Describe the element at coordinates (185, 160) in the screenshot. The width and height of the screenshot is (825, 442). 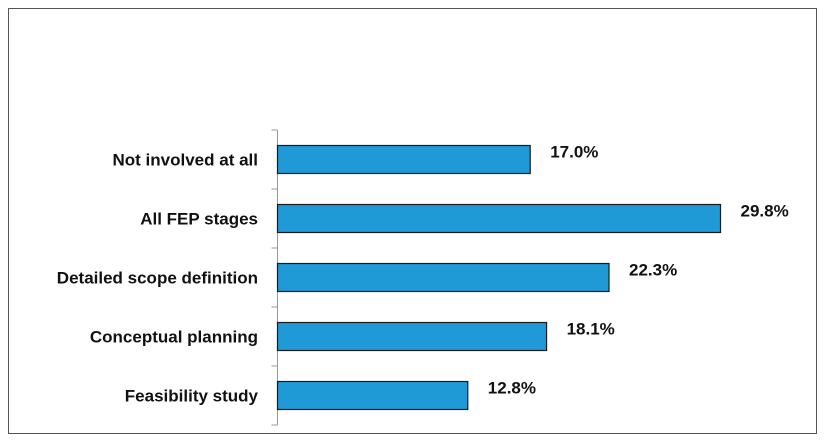
I see `category-label: Not involved at all` at that location.